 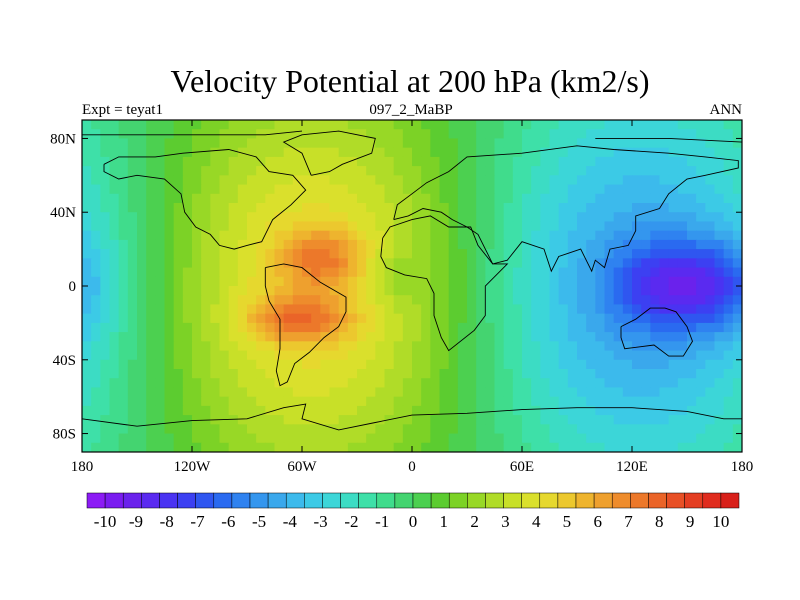 I want to click on coastline, so click(x=192, y=133).